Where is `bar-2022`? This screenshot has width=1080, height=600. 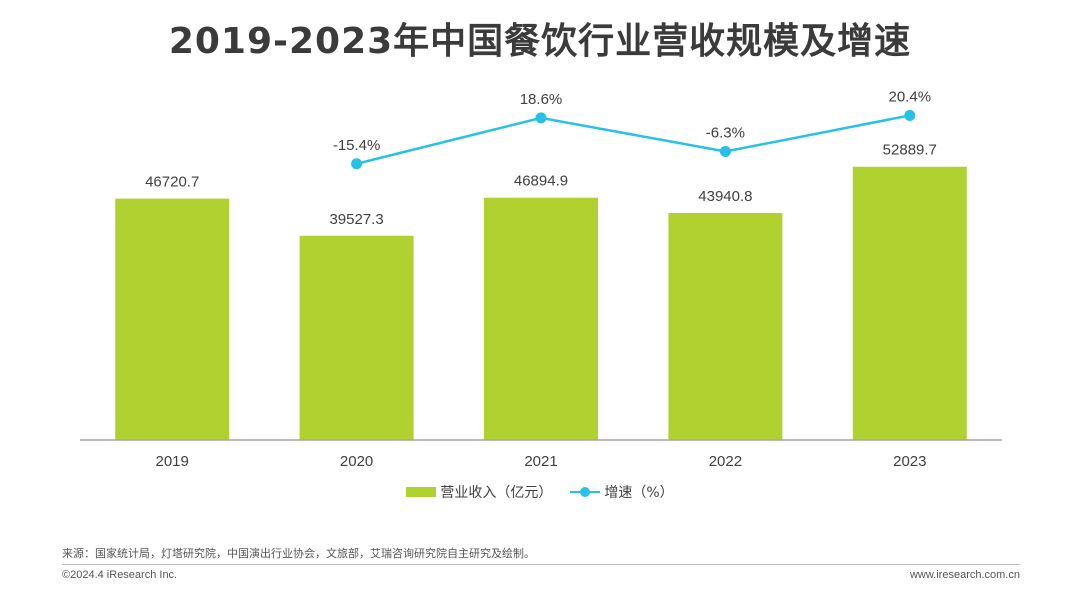 bar-2022 is located at coordinates (725, 326).